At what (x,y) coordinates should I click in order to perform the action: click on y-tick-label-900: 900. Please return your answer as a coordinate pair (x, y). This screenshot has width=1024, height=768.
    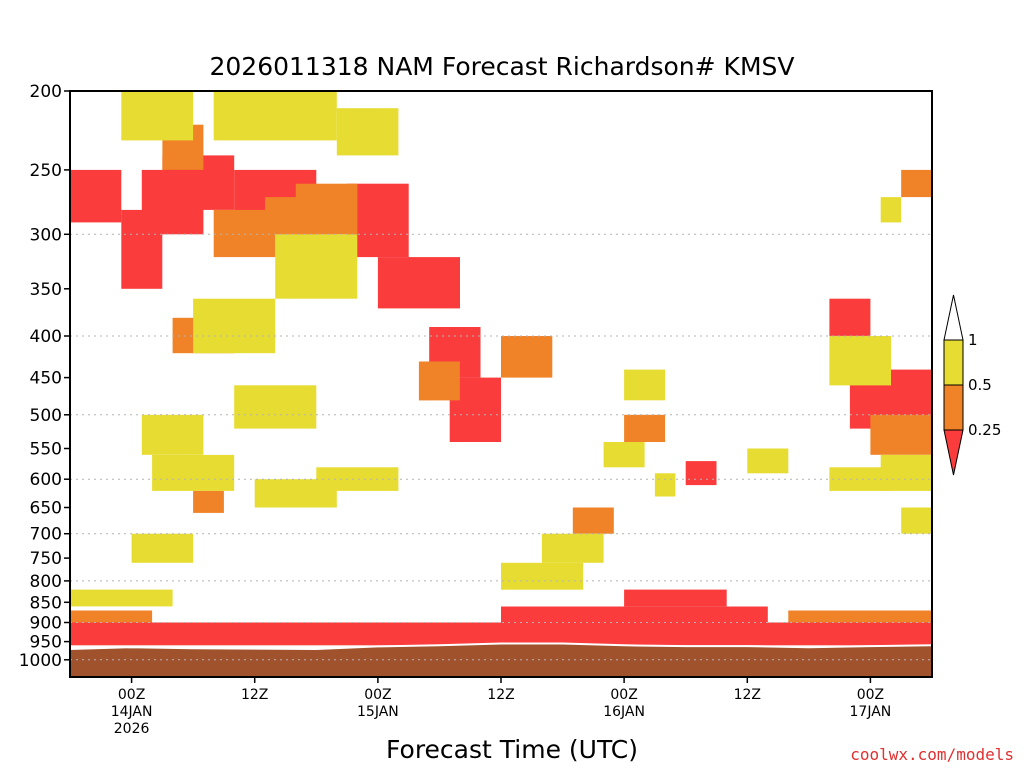
    Looking at the image, I should click on (46, 624).